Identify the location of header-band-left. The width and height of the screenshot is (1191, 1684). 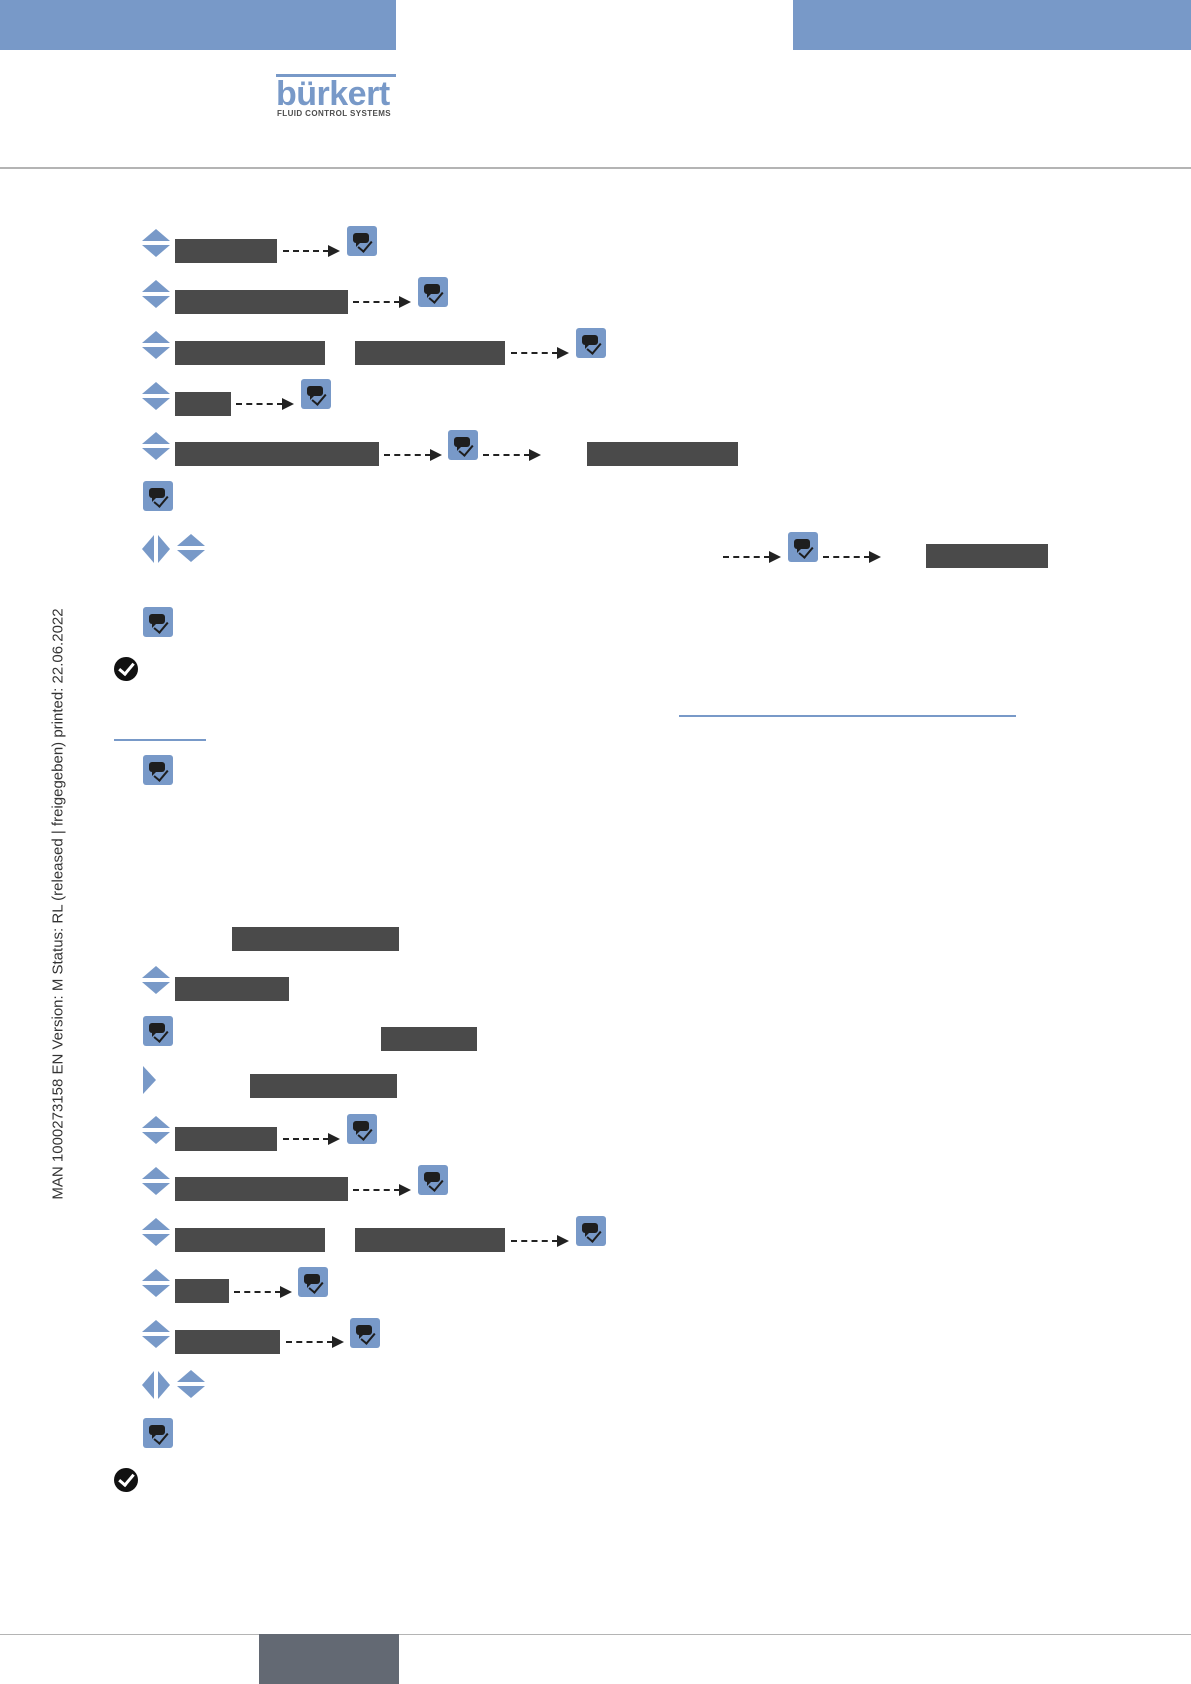
(198, 25).